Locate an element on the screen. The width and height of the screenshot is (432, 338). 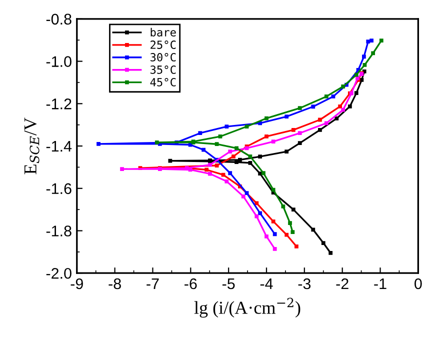
x-tick-label: -8 is located at coordinates (114, 284).